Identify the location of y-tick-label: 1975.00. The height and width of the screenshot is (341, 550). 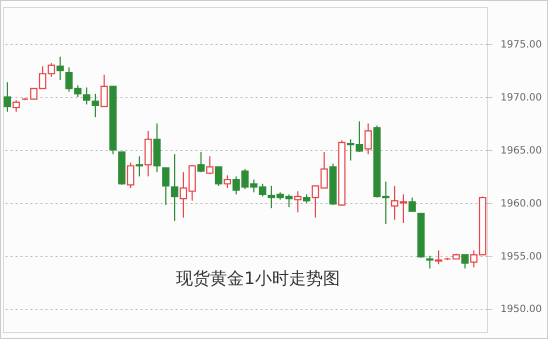
(521, 45).